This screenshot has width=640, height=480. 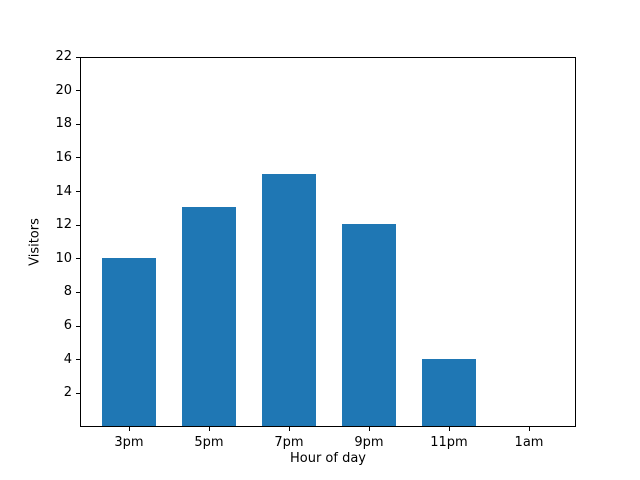 I want to click on x-tick-label: 9pm, so click(x=369, y=442).